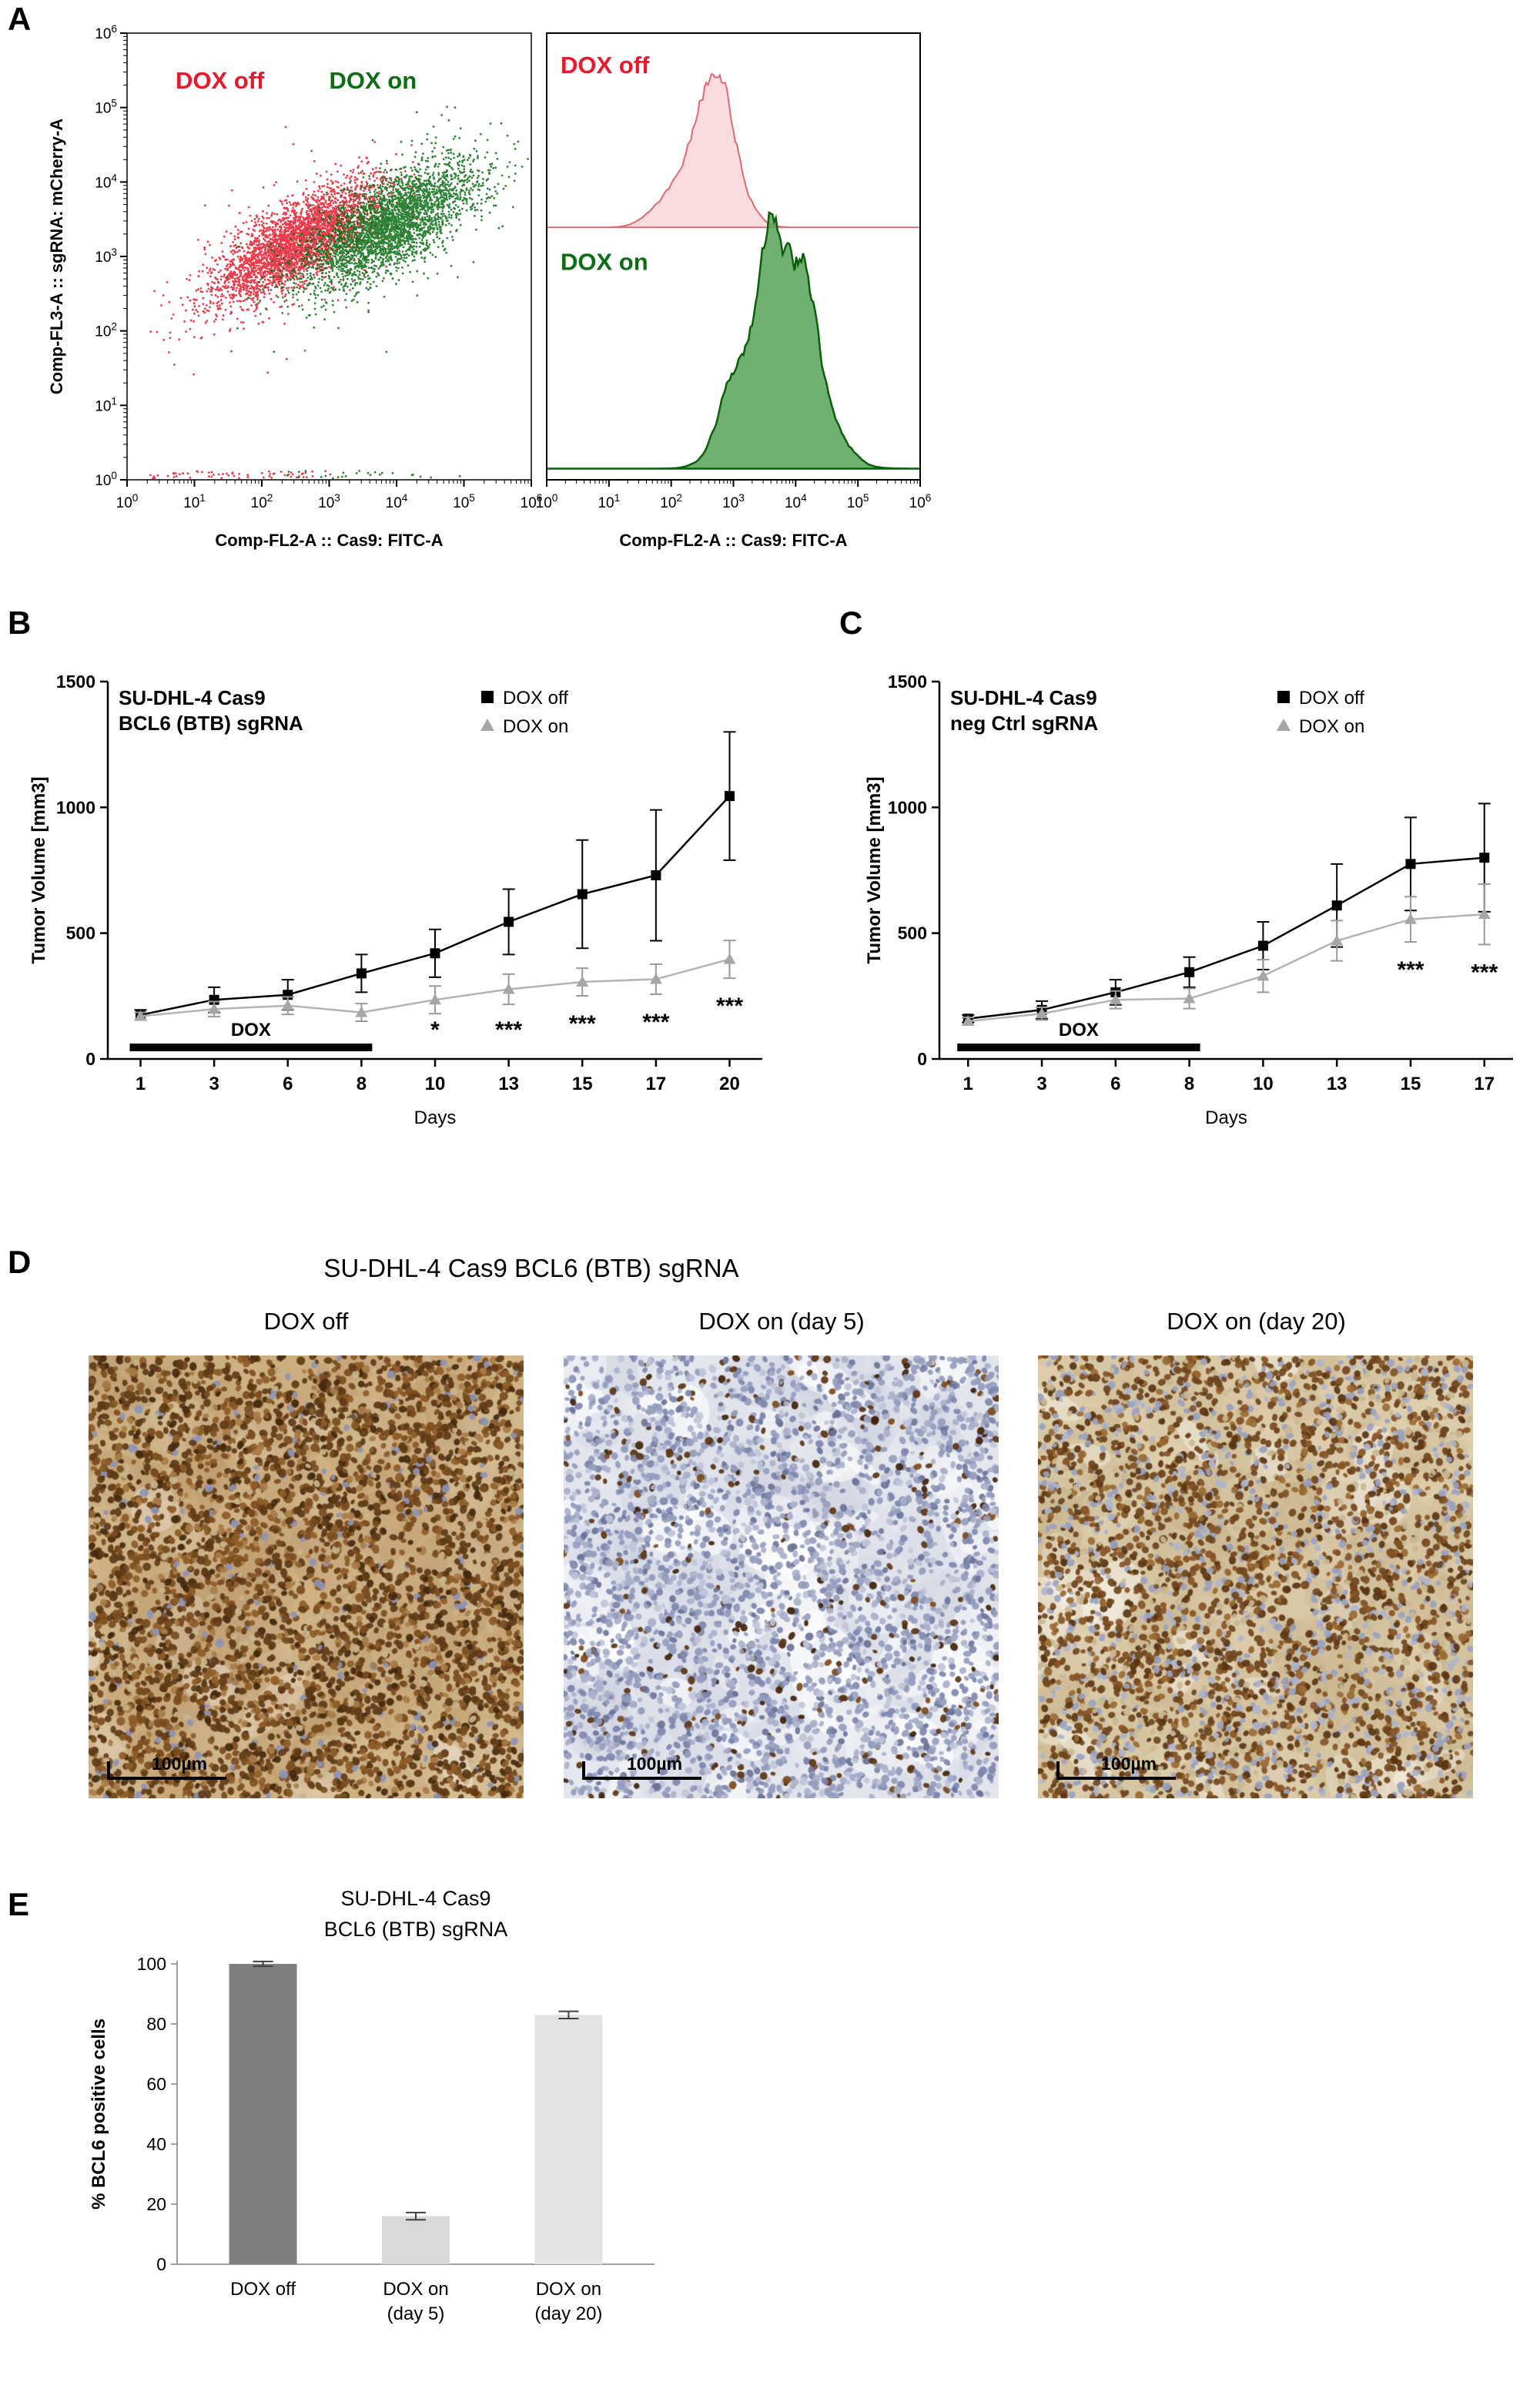 This screenshot has width=1540, height=2389. What do you see at coordinates (1256, 1321) in the screenshot?
I see `ihc-image-label-day20: DOX on (day 20)` at bounding box center [1256, 1321].